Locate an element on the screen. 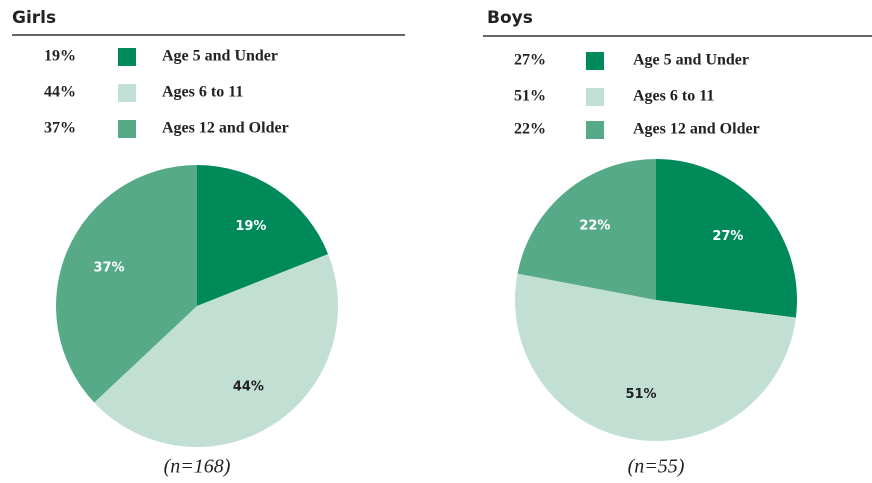  sample-note: (n=55) is located at coordinates (656, 467).